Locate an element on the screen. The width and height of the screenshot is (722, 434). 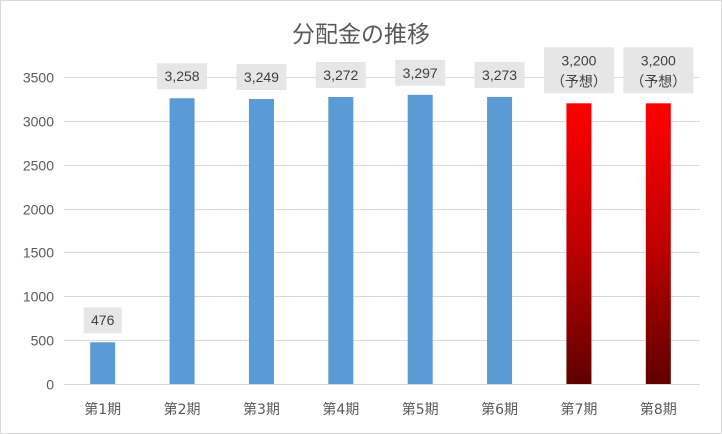
y-tick-label: 0 is located at coordinates (50, 385).